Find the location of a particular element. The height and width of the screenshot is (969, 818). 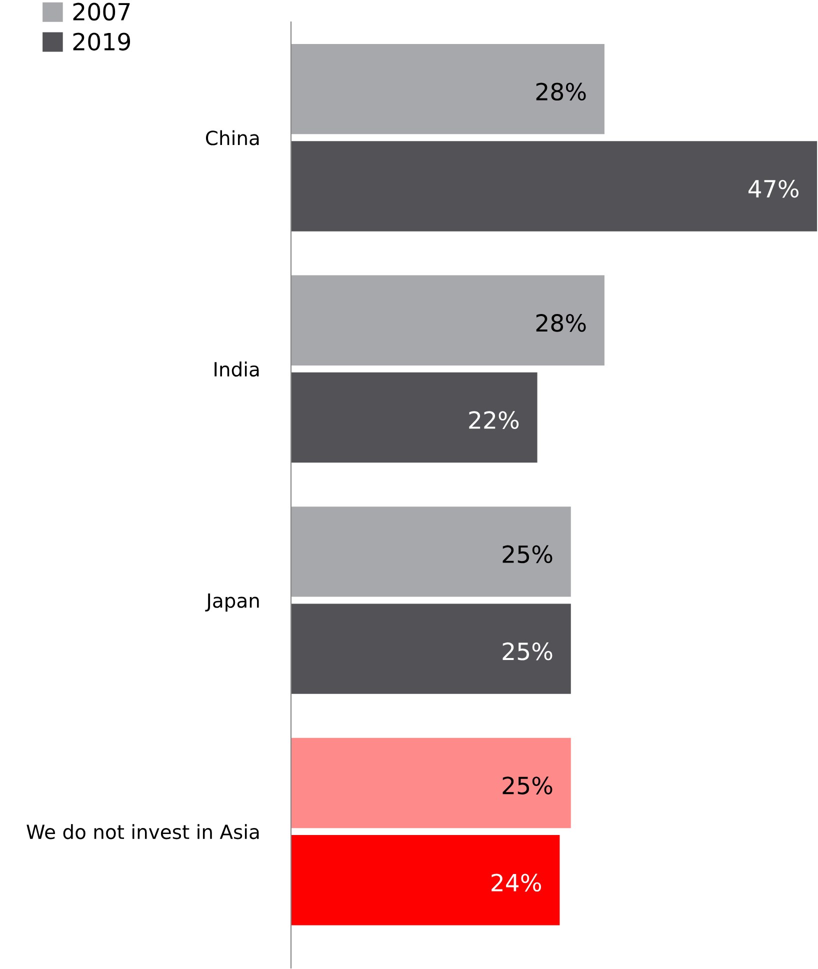

data-label: 24% is located at coordinates (517, 883).